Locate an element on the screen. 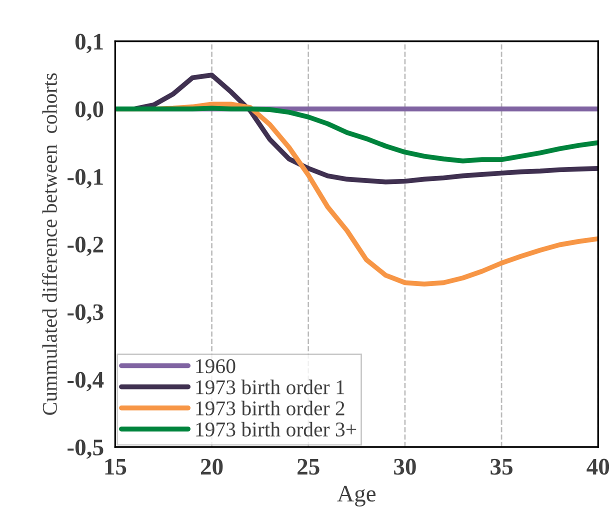 This screenshot has height=529, width=616. y-tick-label: 0,1 is located at coordinates (89, 44).